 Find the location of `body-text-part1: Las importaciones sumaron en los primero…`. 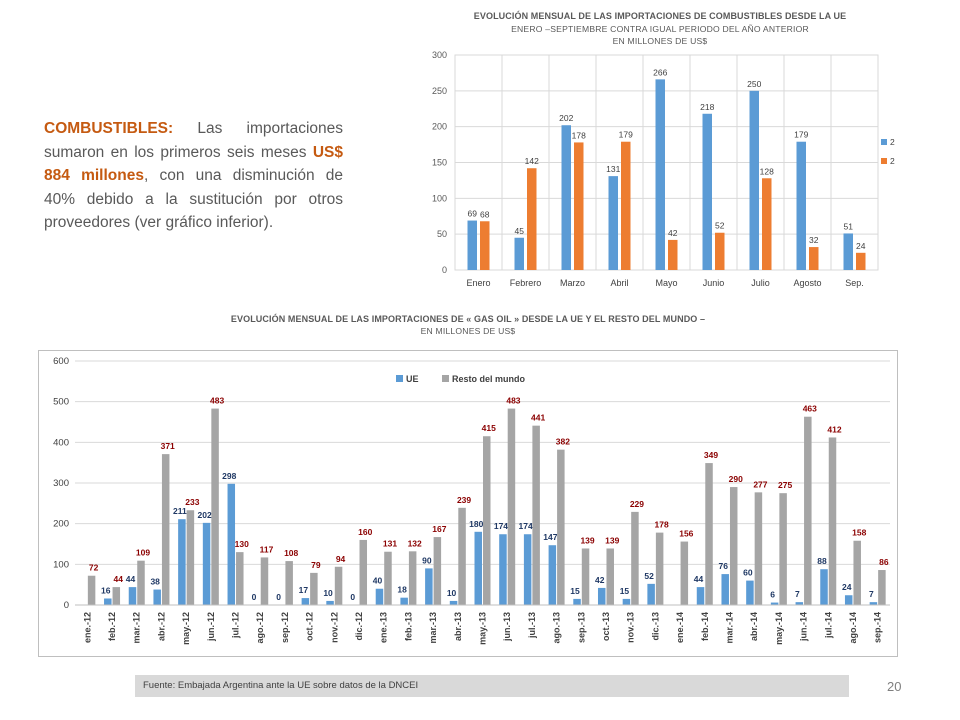

body-text-part1: Las importaciones sumaron en los primero… is located at coordinates (193, 140).